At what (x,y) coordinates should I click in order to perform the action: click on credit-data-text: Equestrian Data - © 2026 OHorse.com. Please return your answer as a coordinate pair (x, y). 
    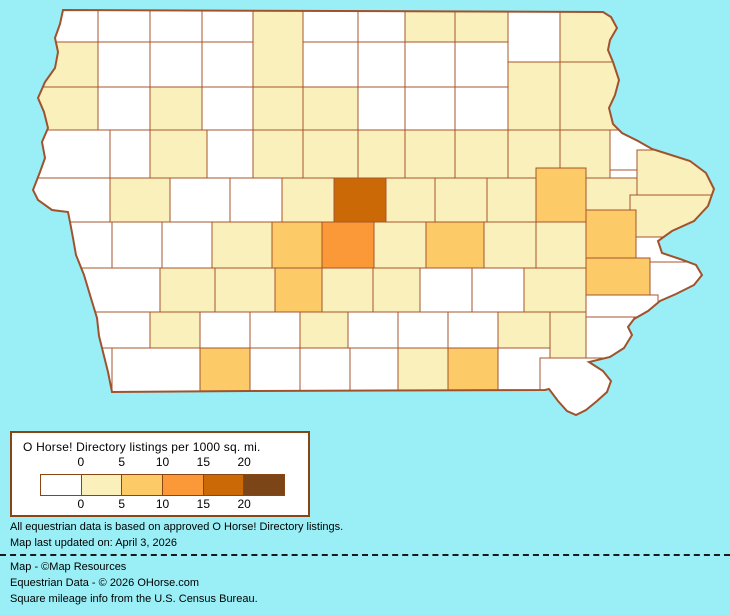
    Looking at the image, I should click on (105, 583).